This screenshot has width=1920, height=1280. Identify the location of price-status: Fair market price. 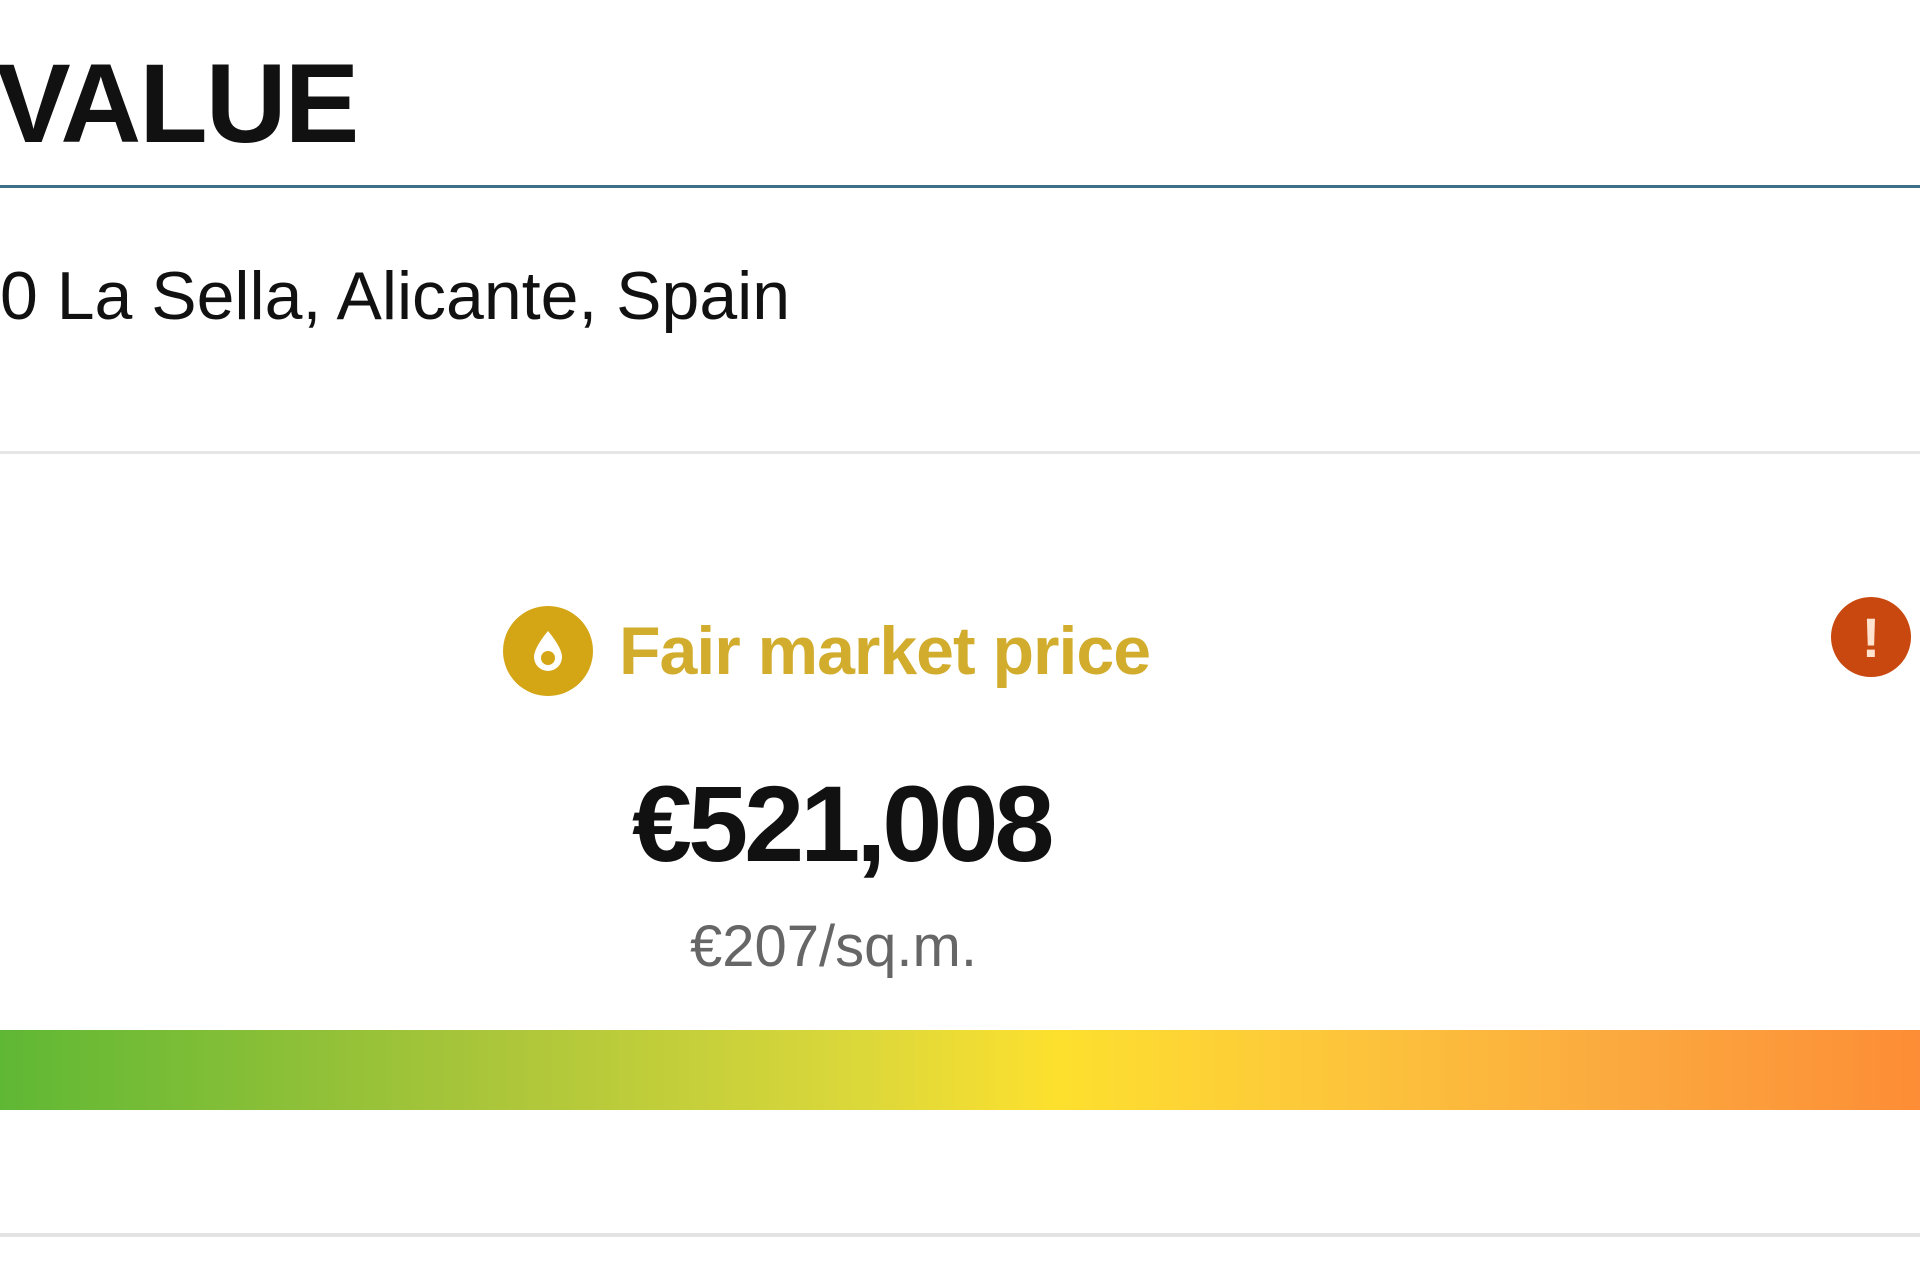
(827, 651).